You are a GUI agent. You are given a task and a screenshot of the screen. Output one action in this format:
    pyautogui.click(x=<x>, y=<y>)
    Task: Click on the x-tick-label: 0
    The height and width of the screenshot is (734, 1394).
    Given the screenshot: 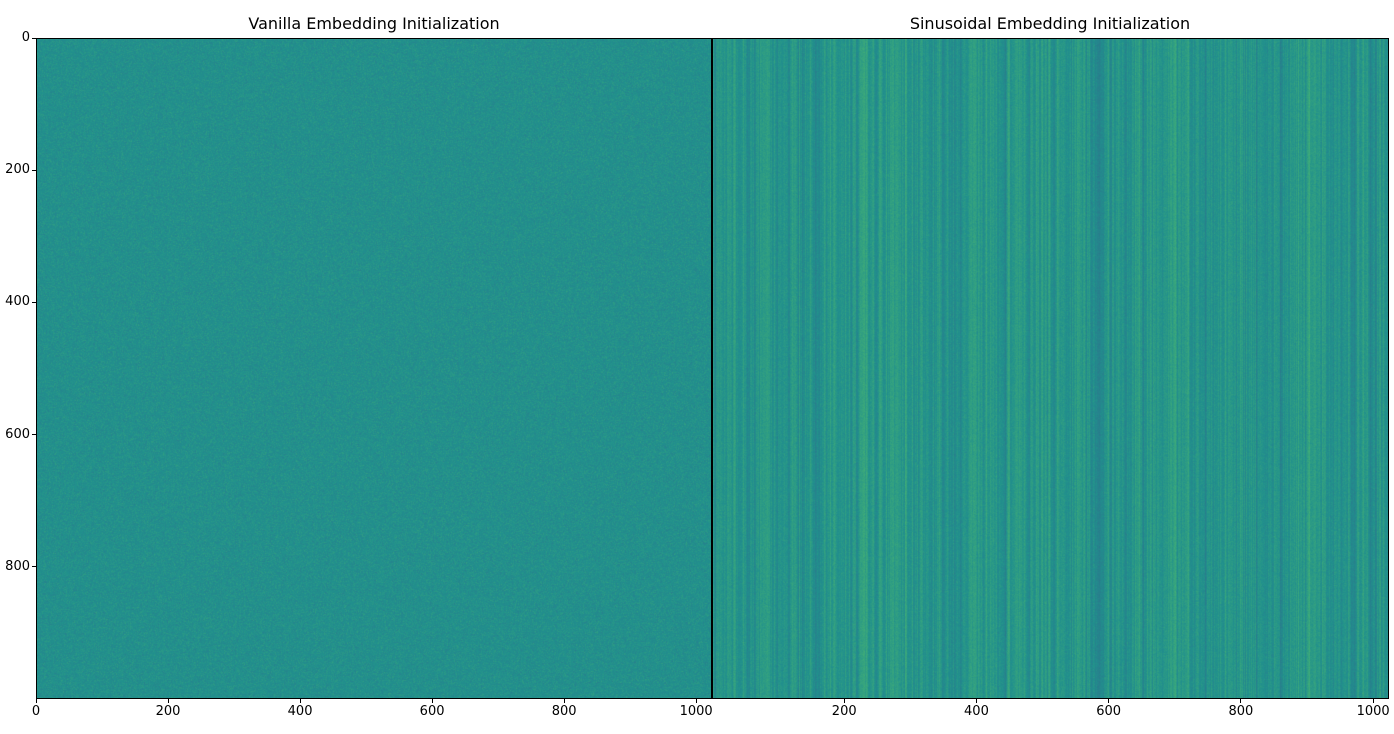 What is the action you would take?
    pyautogui.click(x=36, y=711)
    